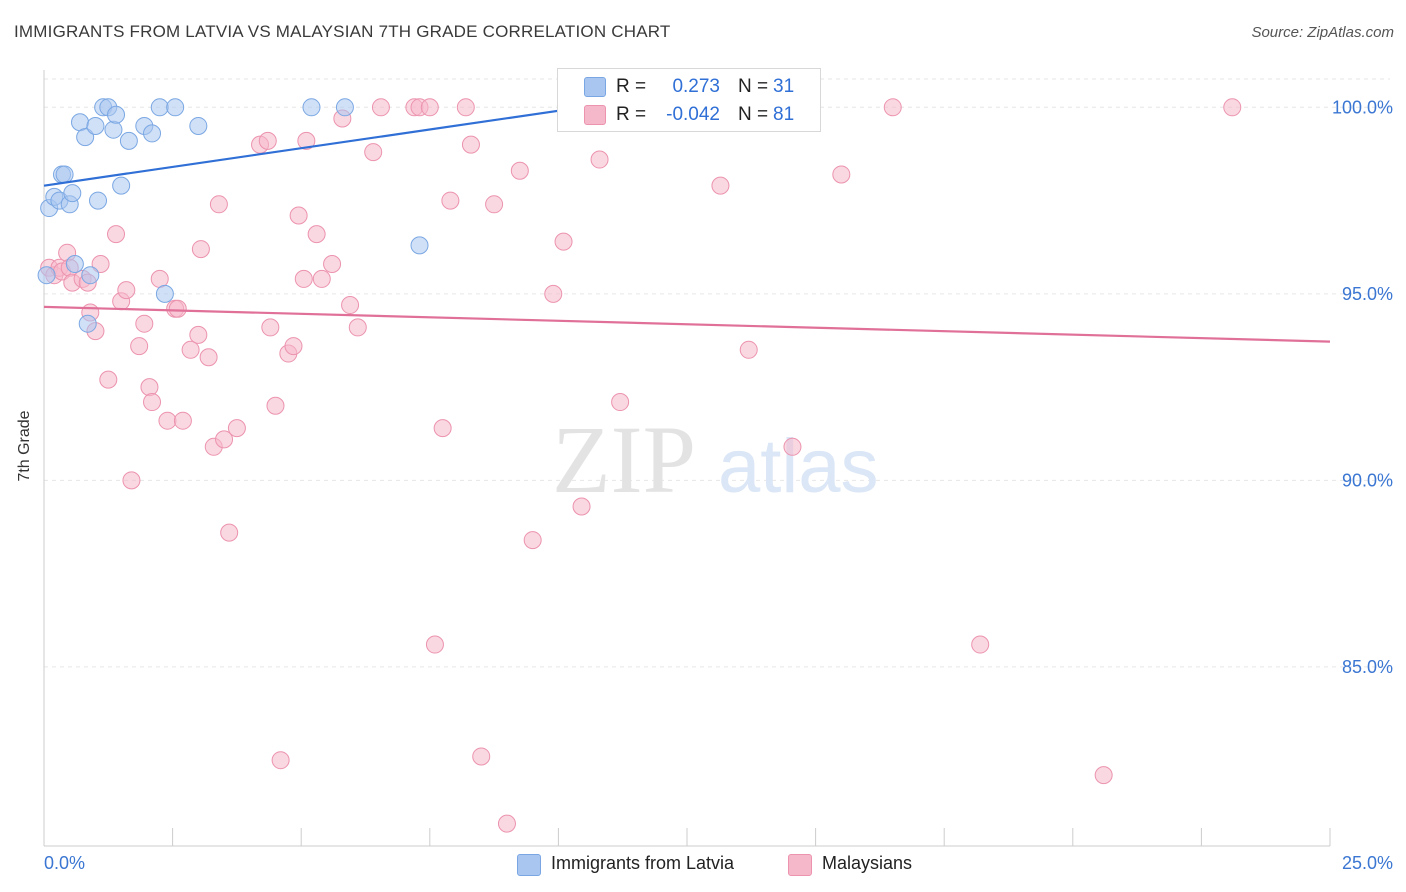 The height and width of the screenshot is (892, 1406). Describe the element at coordinates (1367, 863) in the screenshot. I see `x-tick-label-max: 25.0%` at that location.